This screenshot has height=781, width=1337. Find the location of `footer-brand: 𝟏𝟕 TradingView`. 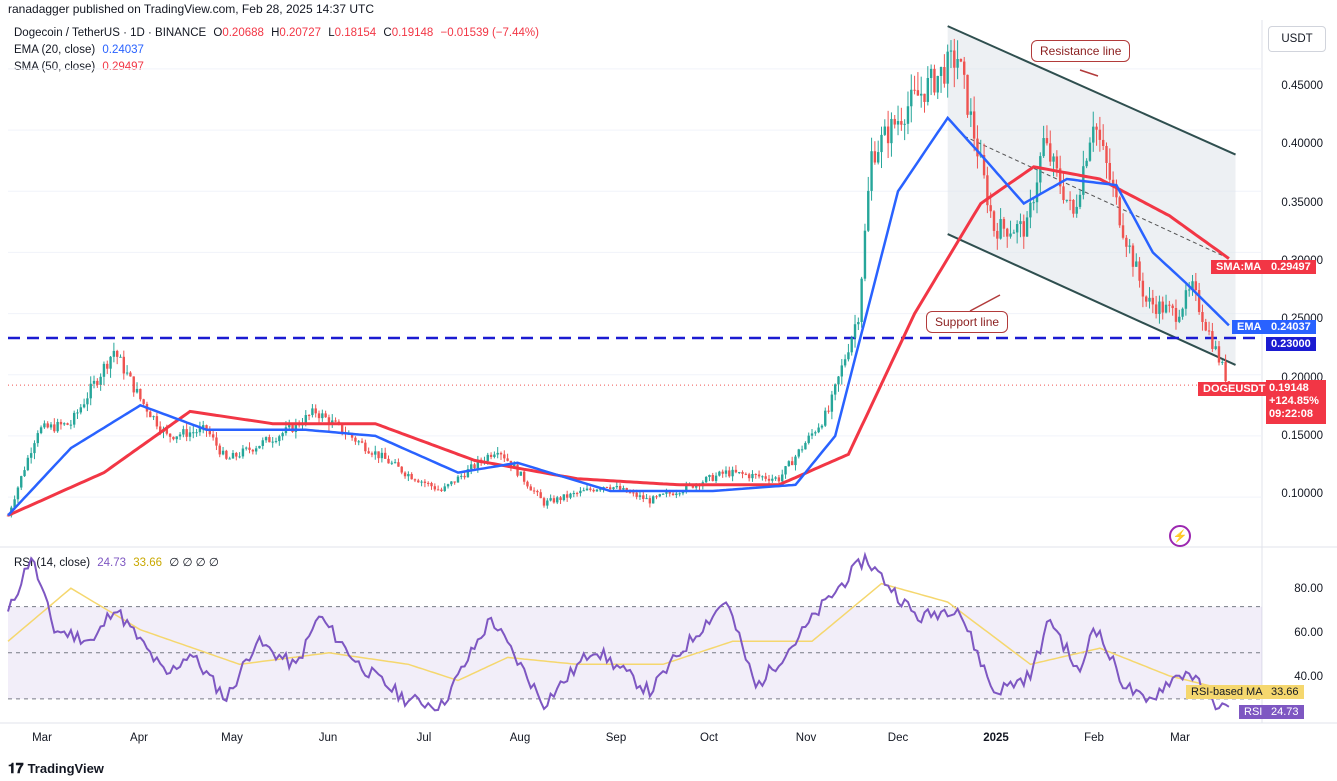

footer-brand: 𝟏𝟕 TradingView is located at coordinates (56, 768).